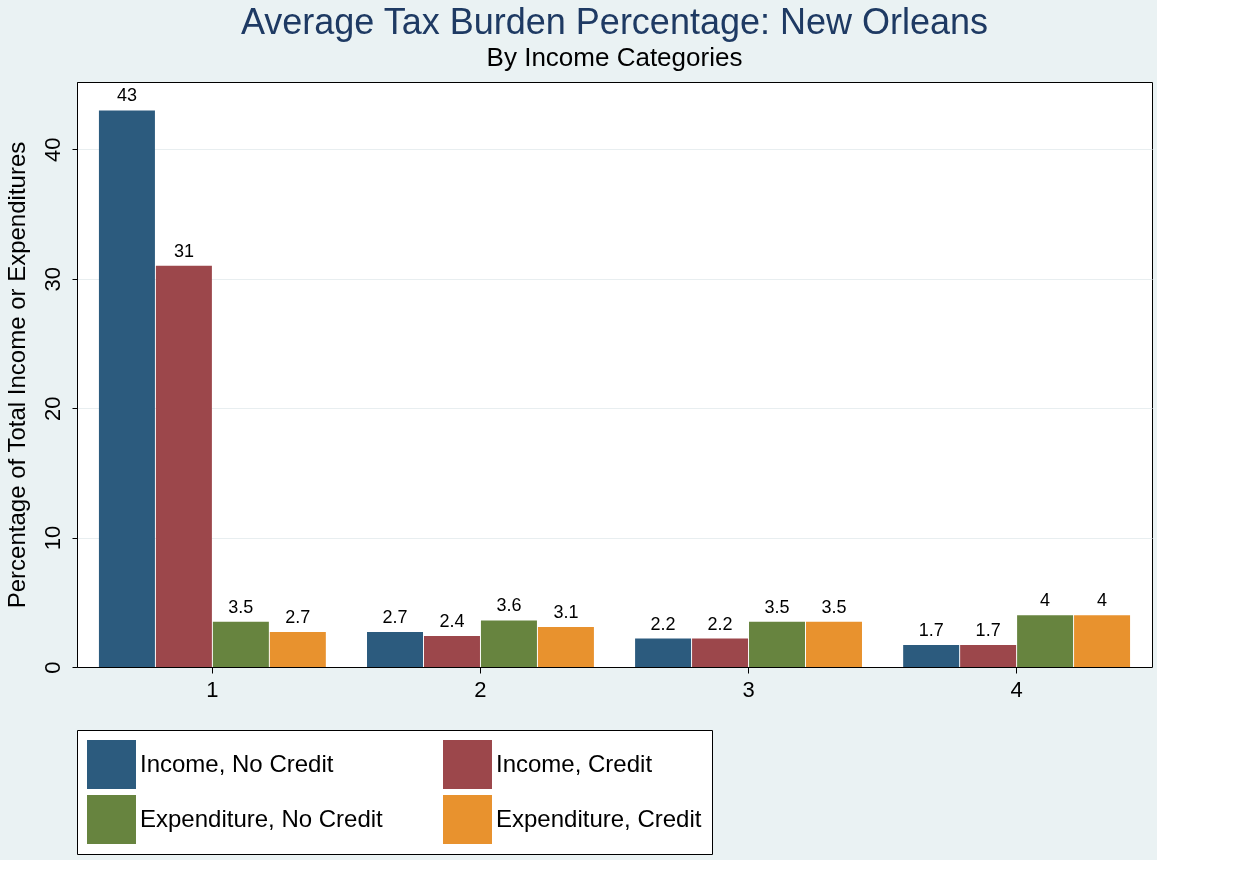 This screenshot has height=893, width=1253. I want to click on y-tick-label: 20, so click(52, 408).